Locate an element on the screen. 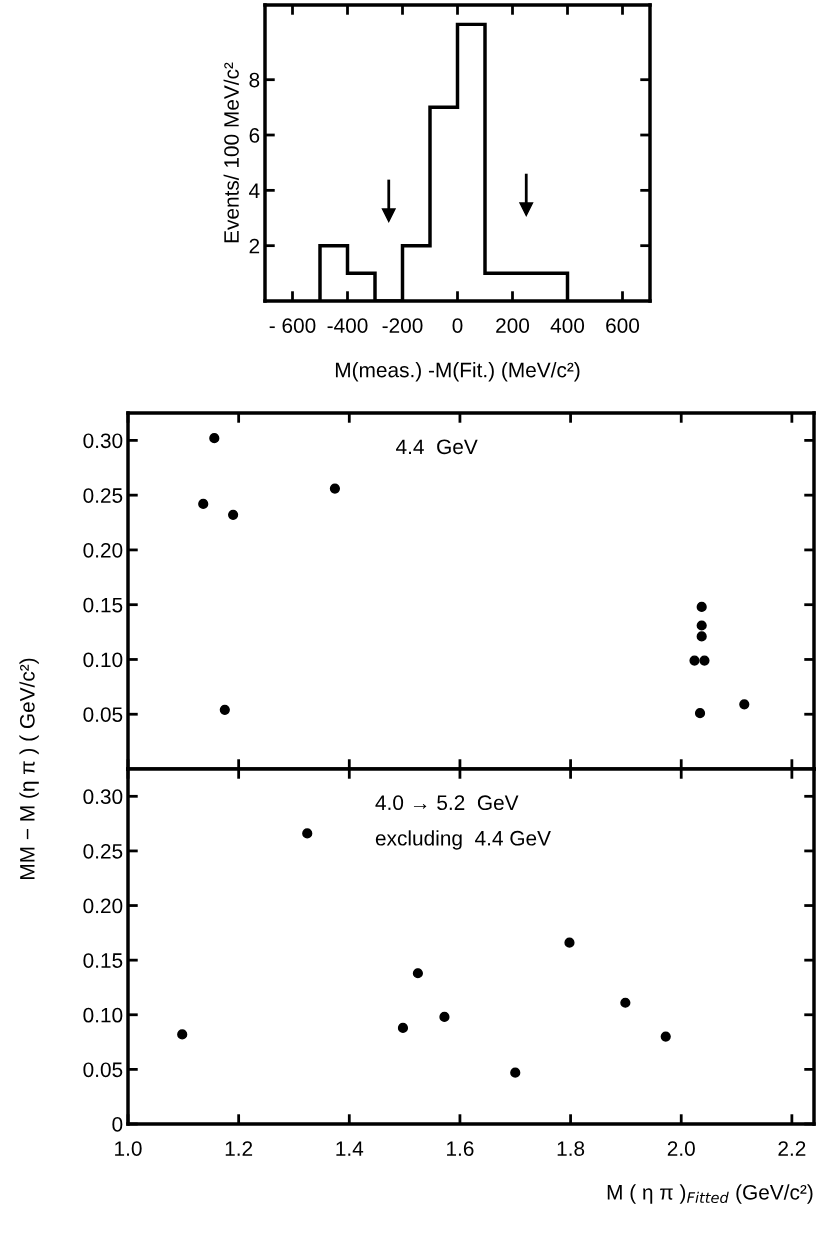  y-tick-label: 4 is located at coordinates (254, 190).